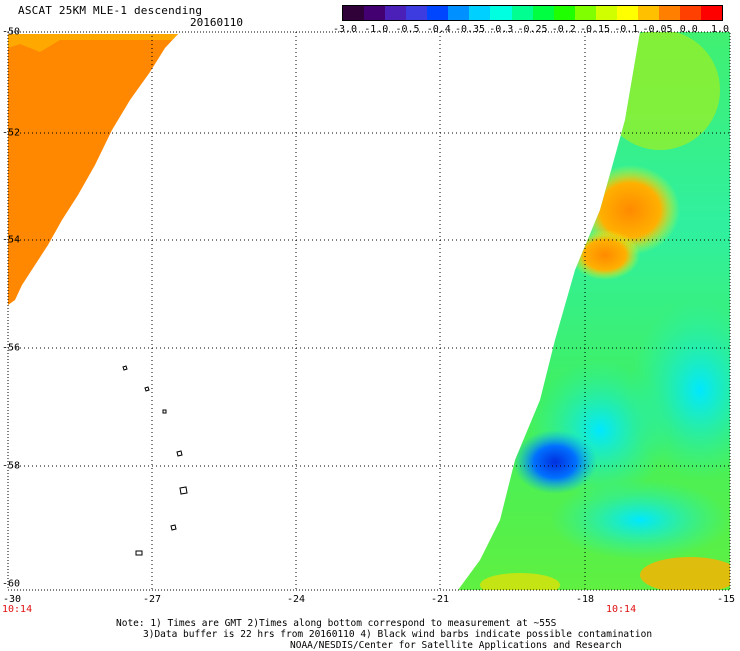 Image resolution: width=740 pixels, height=651 pixels. I want to click on colorbar-tick-label: -0.1, so click(626, 29).